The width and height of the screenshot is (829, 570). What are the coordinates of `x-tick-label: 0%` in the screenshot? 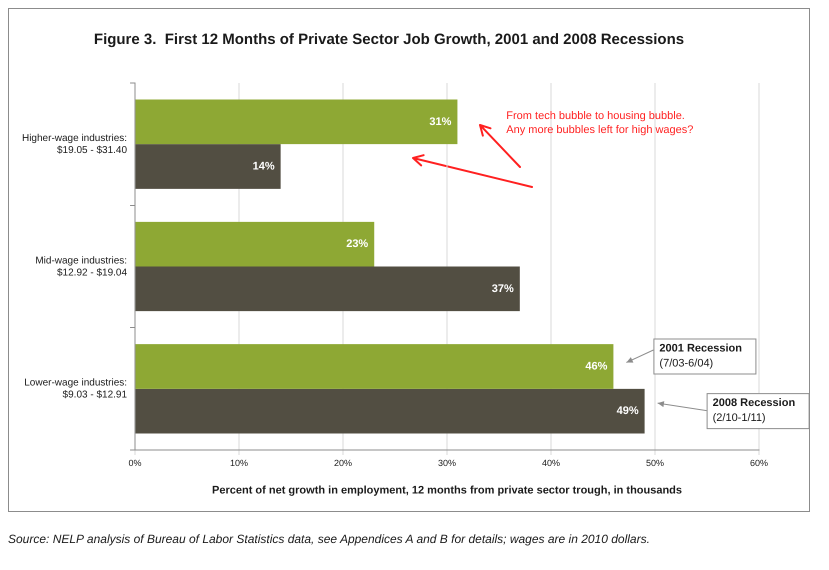 It's located at (135, 463).